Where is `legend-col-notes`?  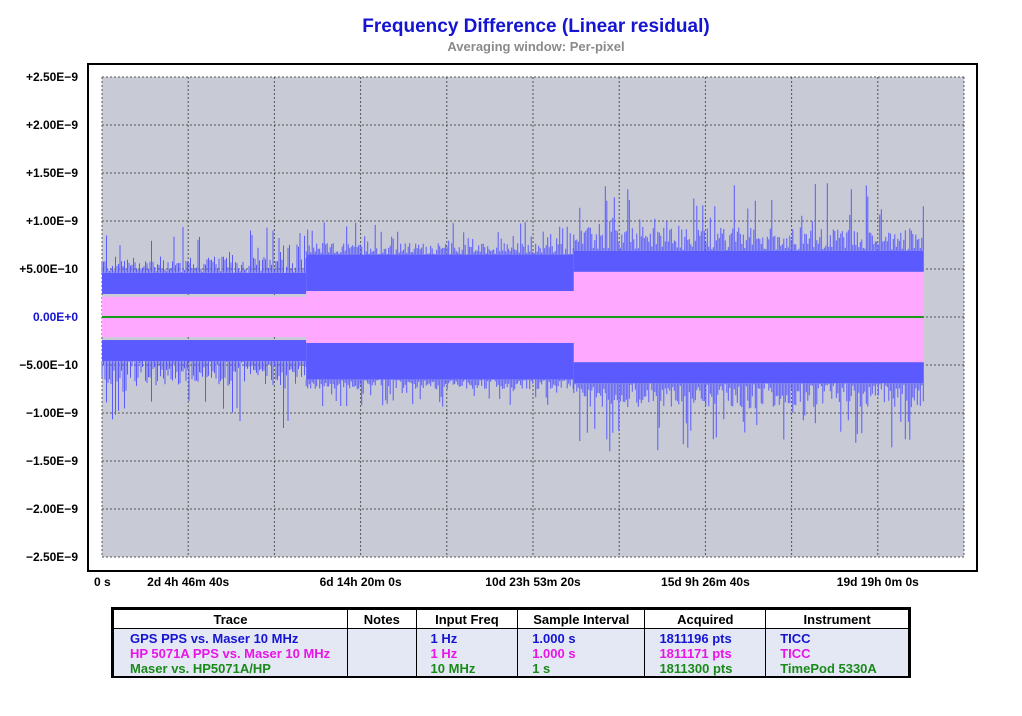
legend-col-notes is located at coordinates (381, 652).